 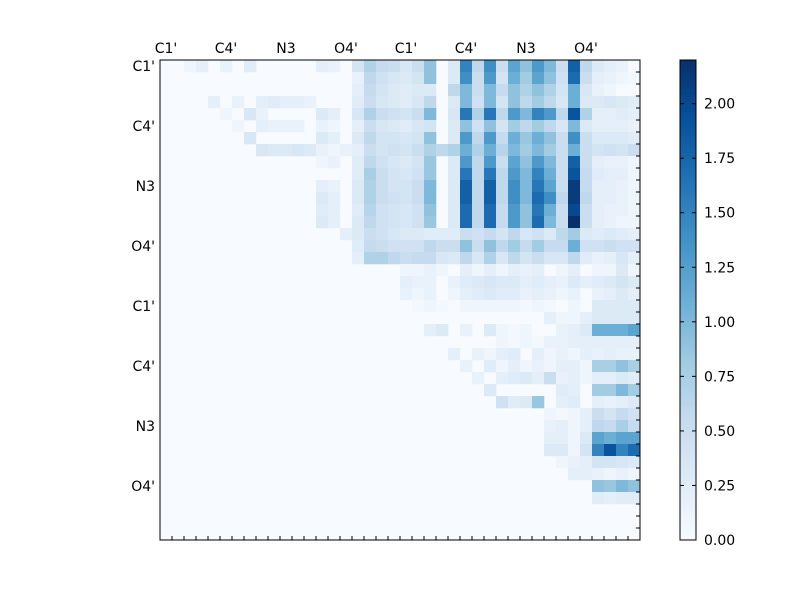 What do you see at coordinates (719, 214) in the screenshot?
I see `colorbar-tick-label: 1.50` at bounding box center [719, 214].